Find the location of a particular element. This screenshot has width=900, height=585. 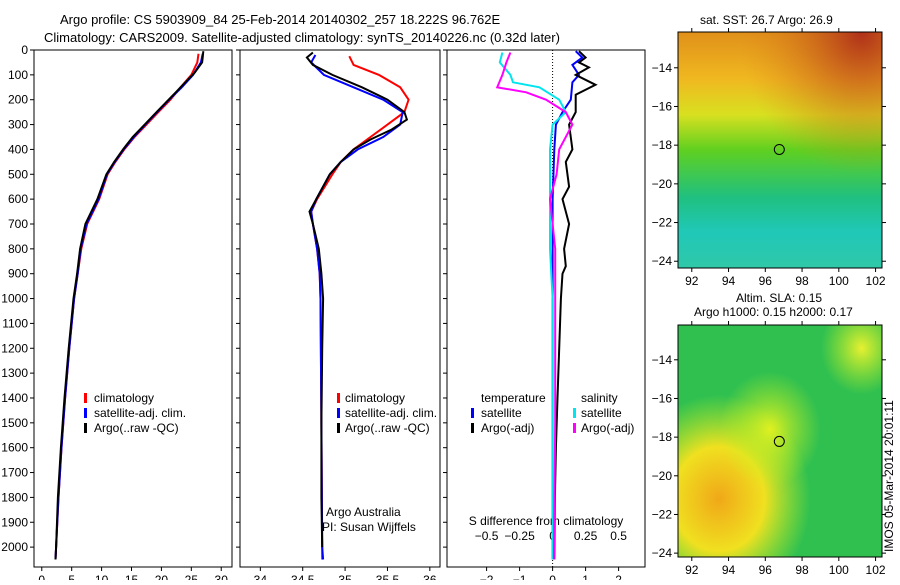

depth-tick-label: 1100 is located at coordinates (15, 323).